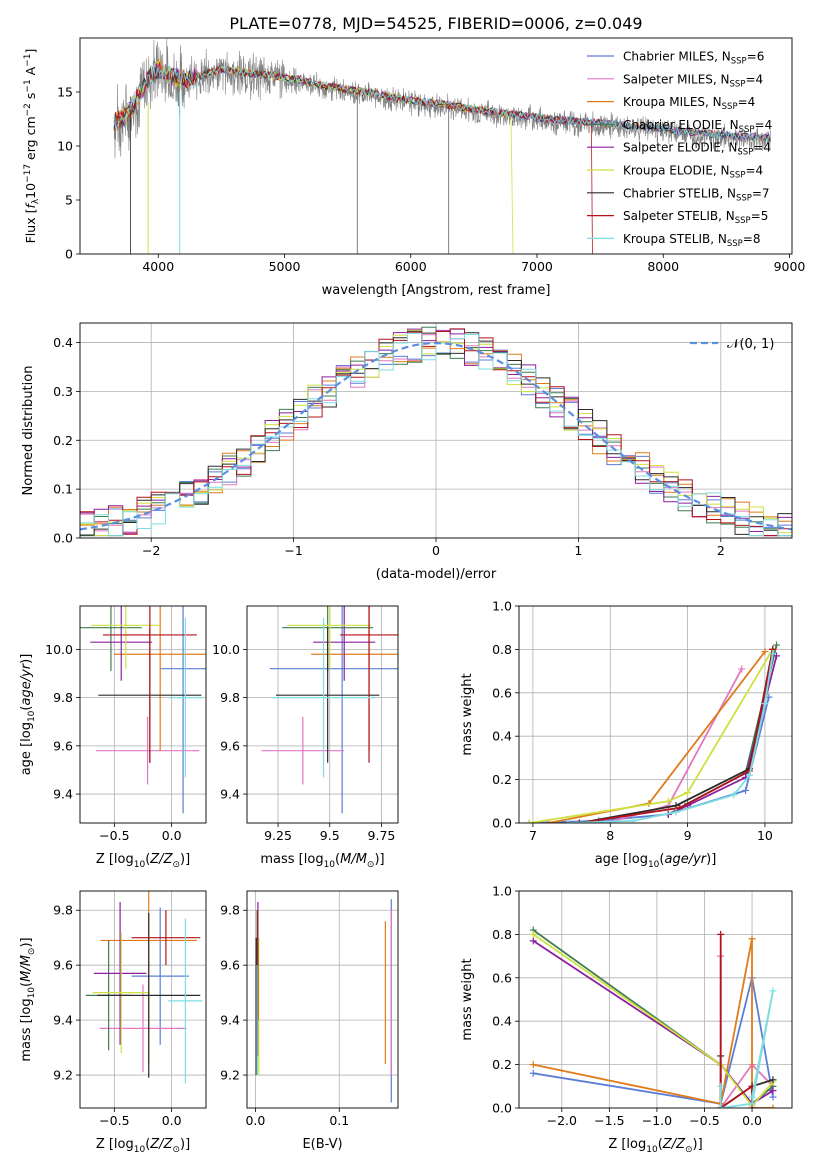 This screenshot has height=1170, width=819. Describe the element at coordinates (689, 103) in the screenshot. I see `legend-label: Kroupa MILES, NSSP=4` at that location.